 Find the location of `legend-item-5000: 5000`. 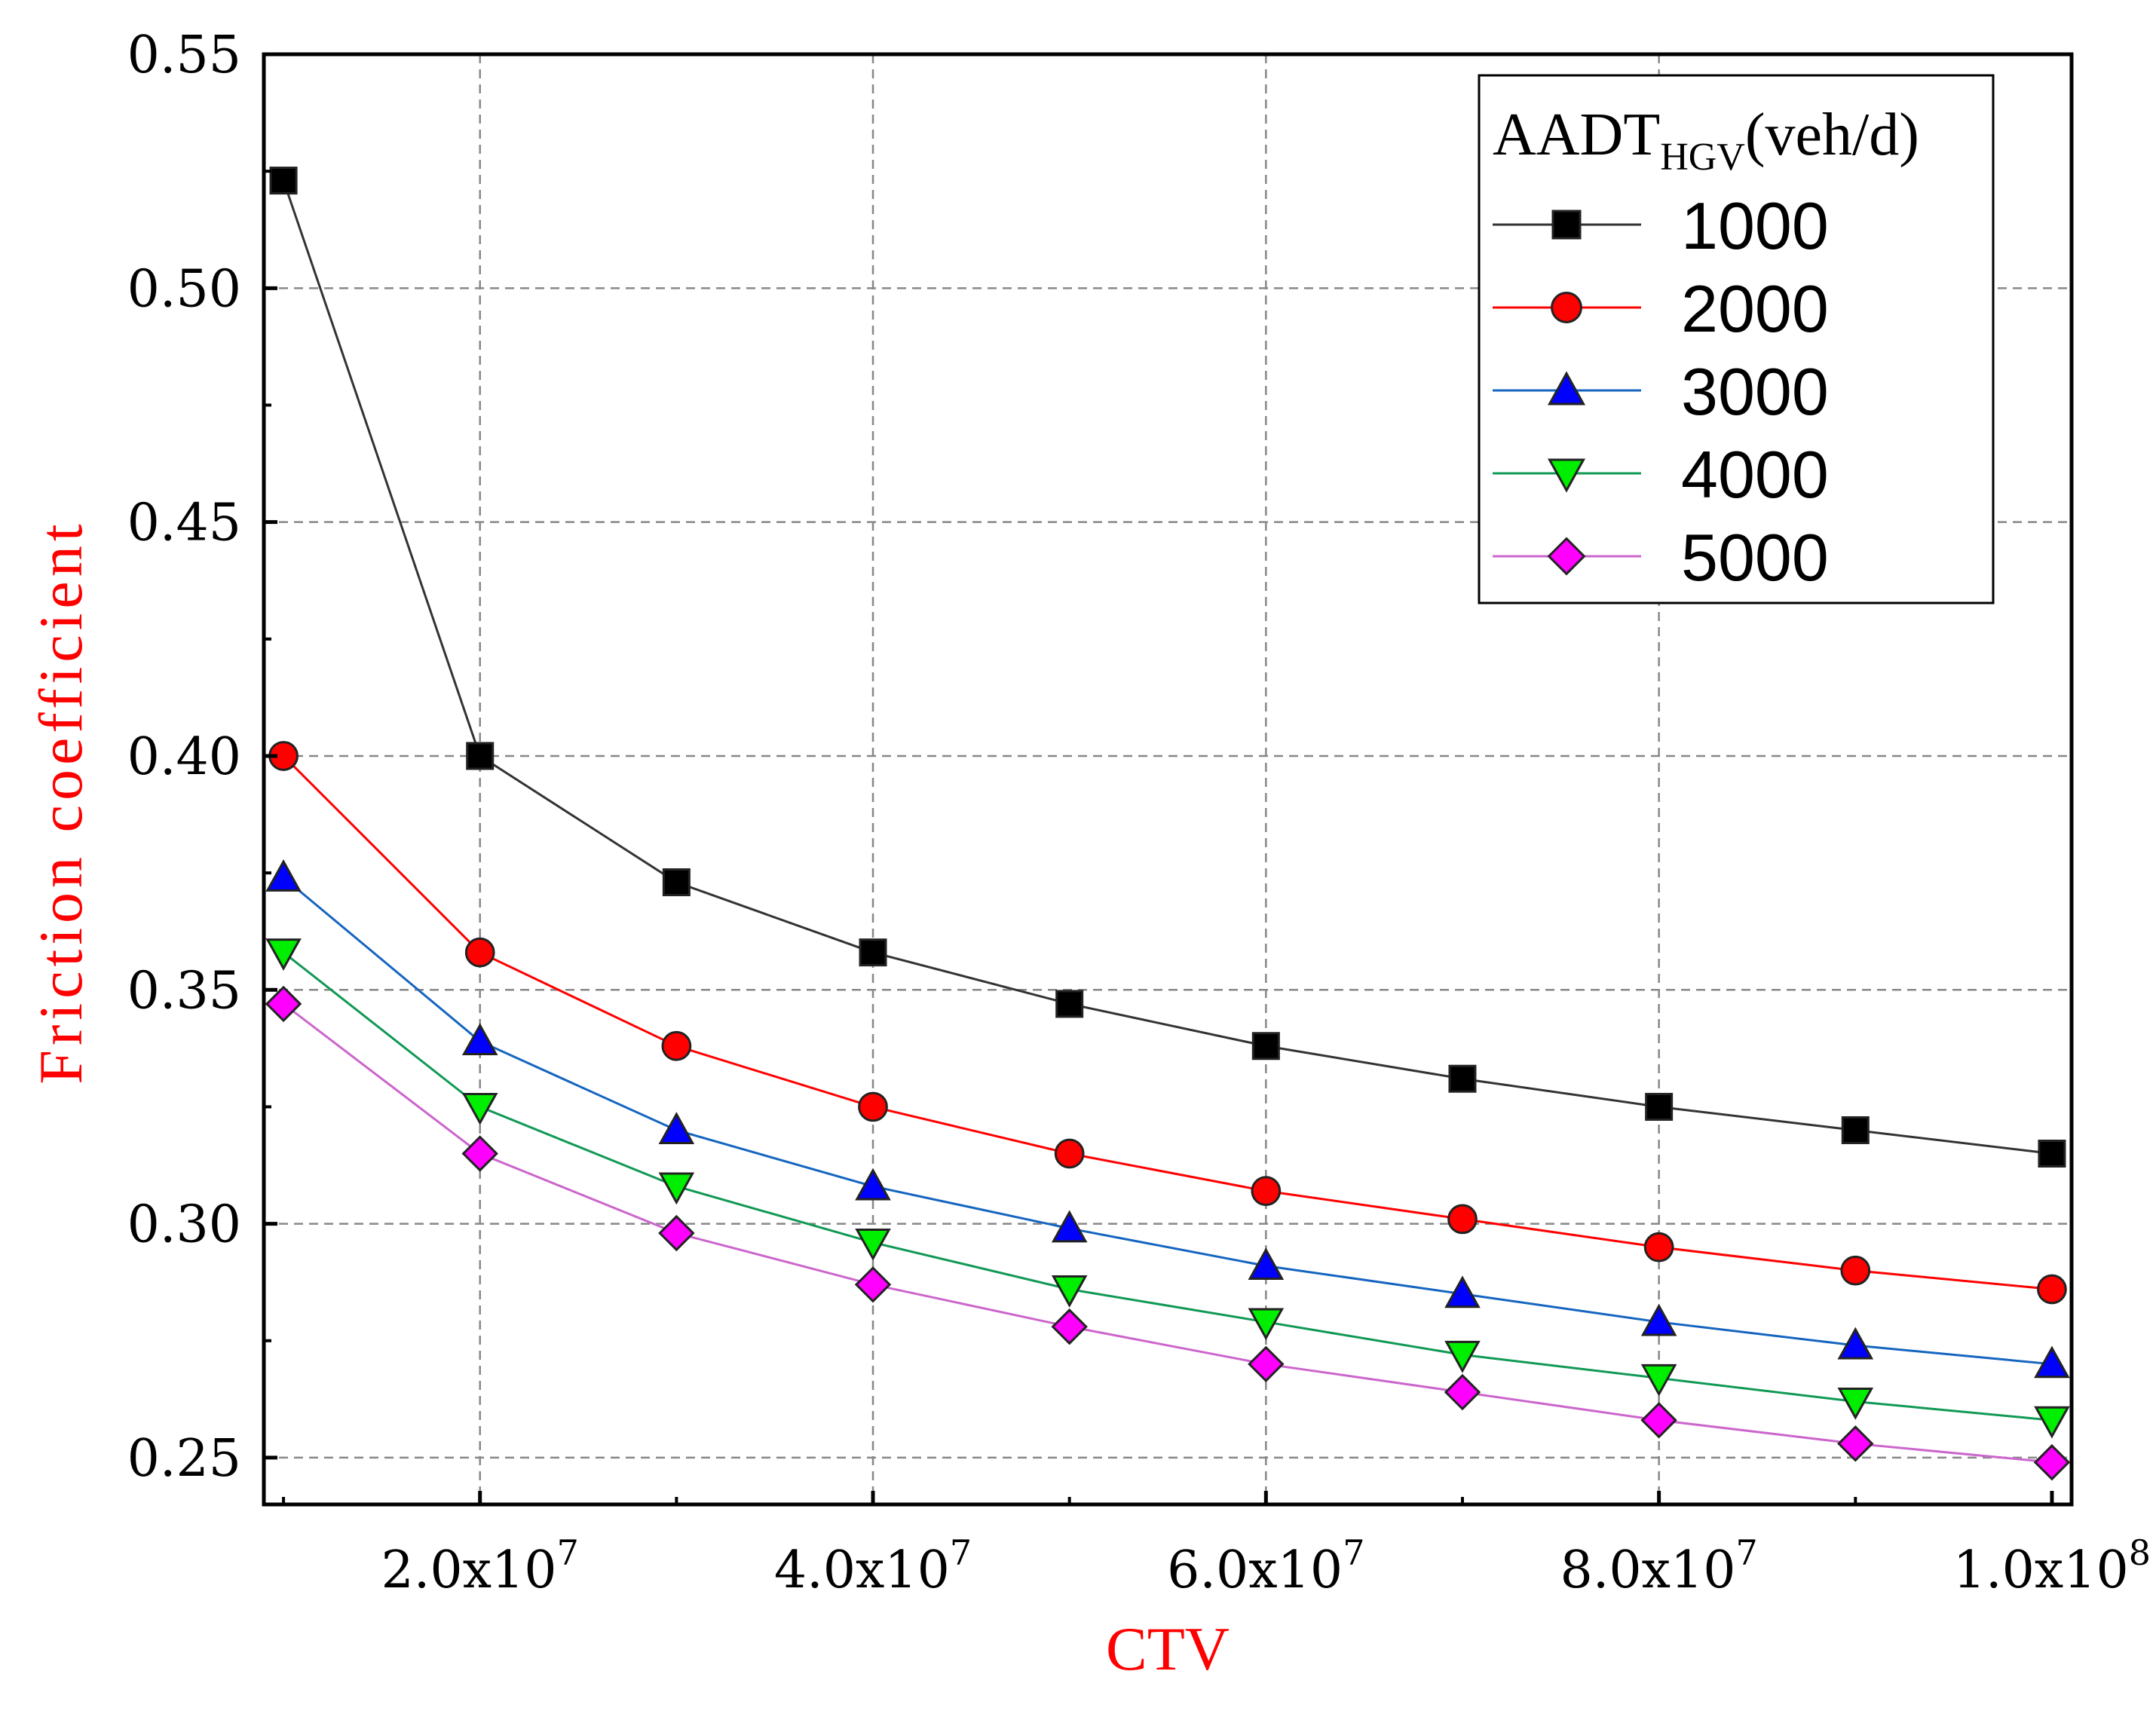

legend-item-5000: 5000 is located at coordinates (1661, 557).